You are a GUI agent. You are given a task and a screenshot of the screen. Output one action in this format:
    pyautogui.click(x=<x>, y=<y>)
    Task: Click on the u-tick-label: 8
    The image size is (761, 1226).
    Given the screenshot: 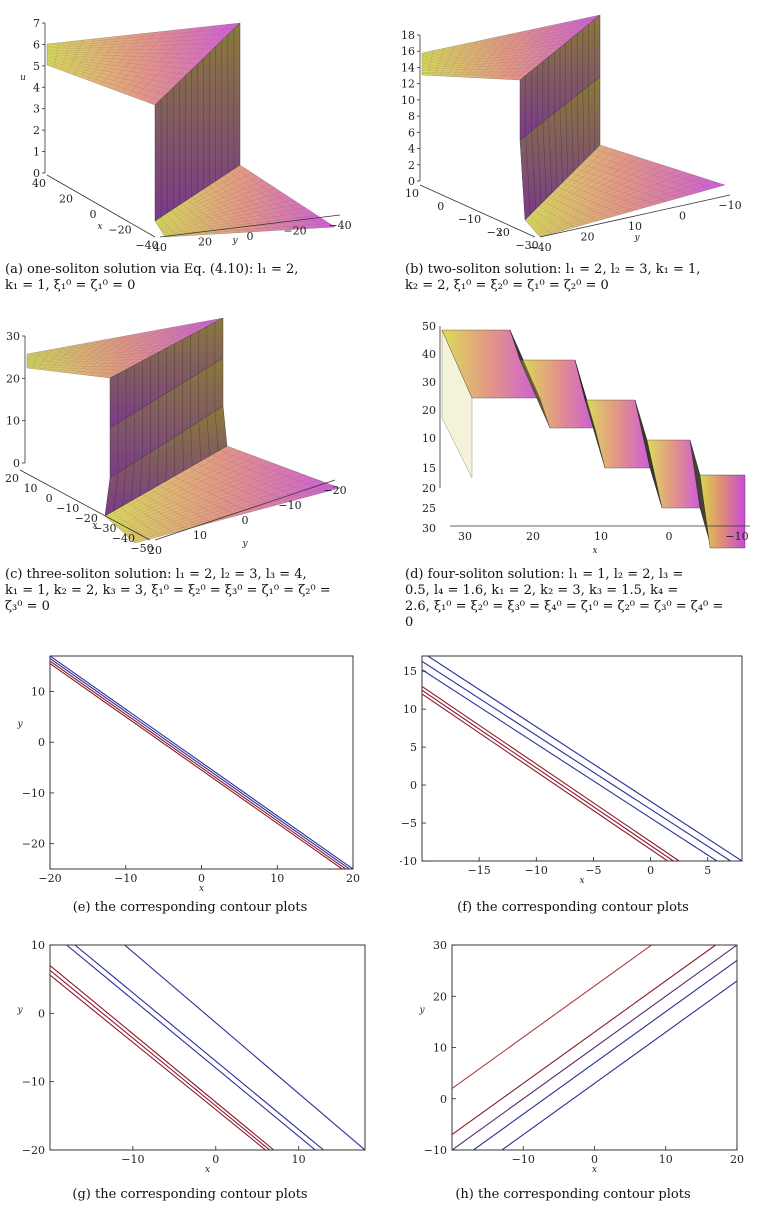 What is the action you would take?
    pyautogui.click(x=411, y=116)
    